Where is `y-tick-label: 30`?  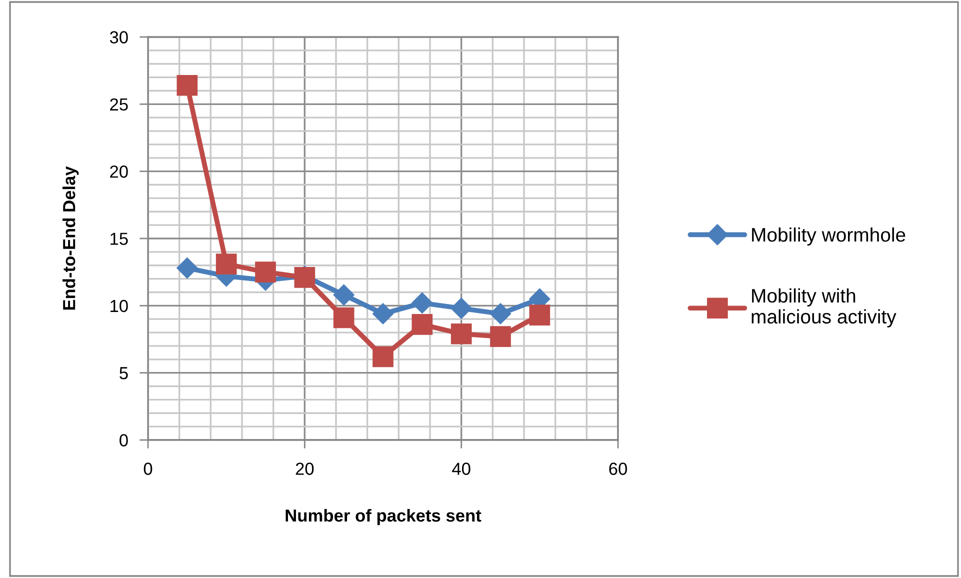 y-tick-label: 30 is located at coordinates (119, 37).